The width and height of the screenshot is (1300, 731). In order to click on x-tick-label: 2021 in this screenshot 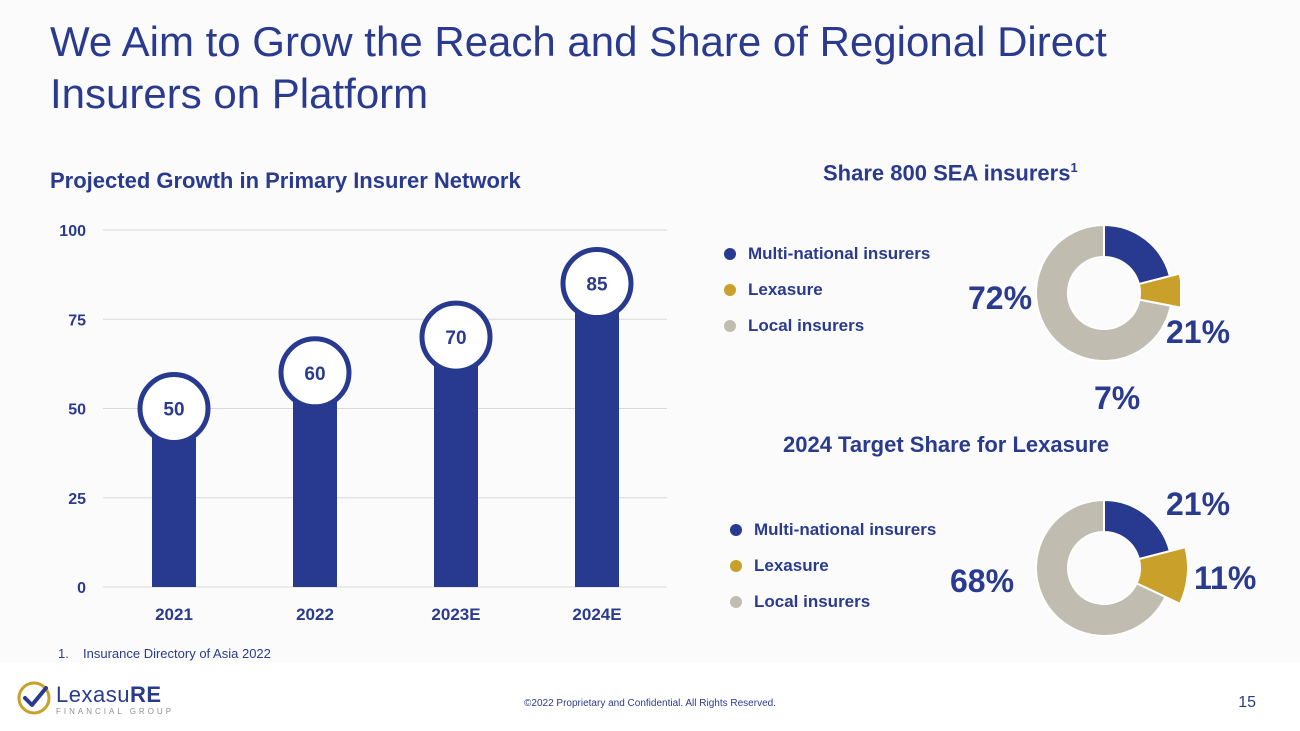, I will do `click(174, 614)`.